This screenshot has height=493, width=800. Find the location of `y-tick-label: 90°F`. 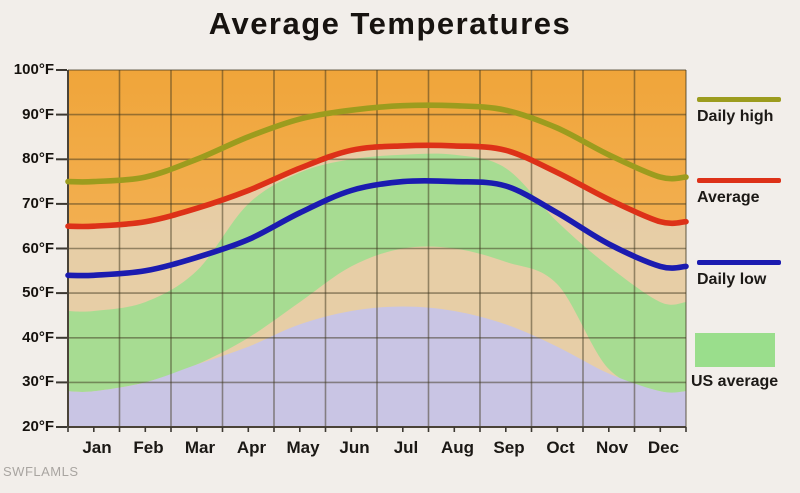

y-tick-label: 90°F is located at coordinates (38, 114).